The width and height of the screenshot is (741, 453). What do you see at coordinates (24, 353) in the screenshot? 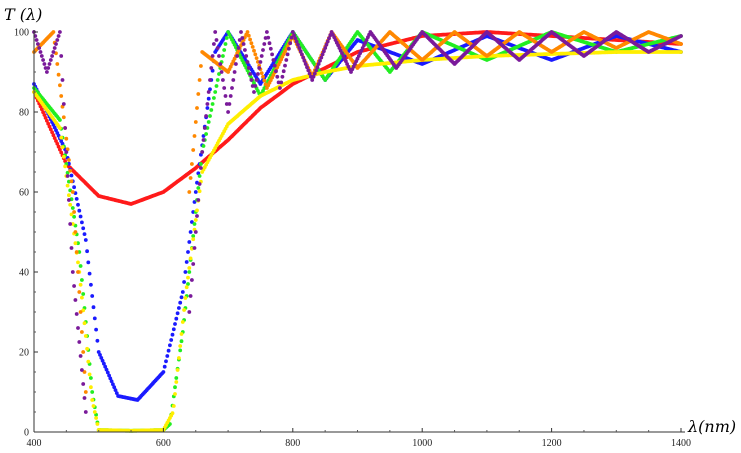
I see `y-tick-label: 20` at bounding box center [24, 353].